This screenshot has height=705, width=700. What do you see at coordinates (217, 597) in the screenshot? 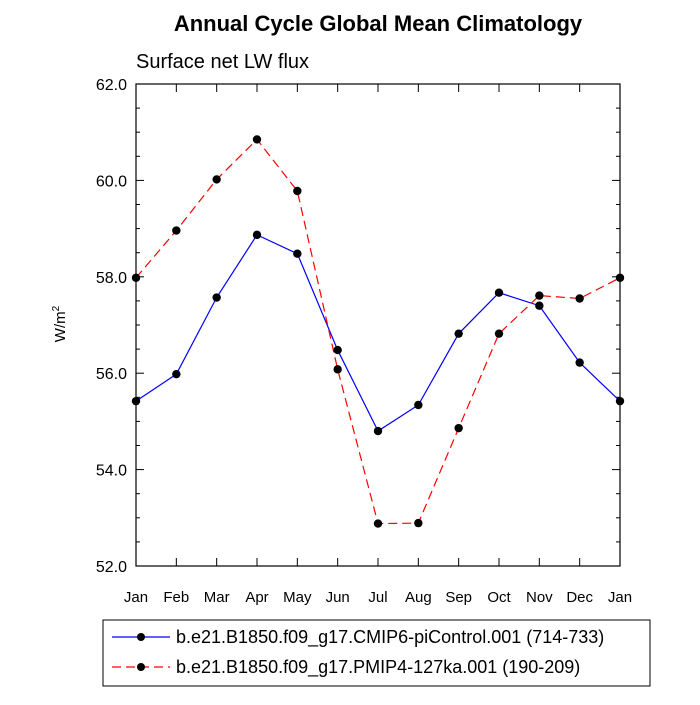
I see `x-tick-label: Mar` at bounding box center [217, 597].